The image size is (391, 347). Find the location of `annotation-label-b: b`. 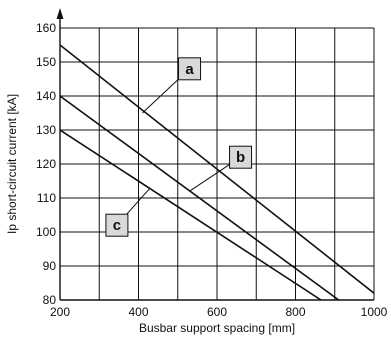

annotation-label-b: b is located at coordinates (240, 157).